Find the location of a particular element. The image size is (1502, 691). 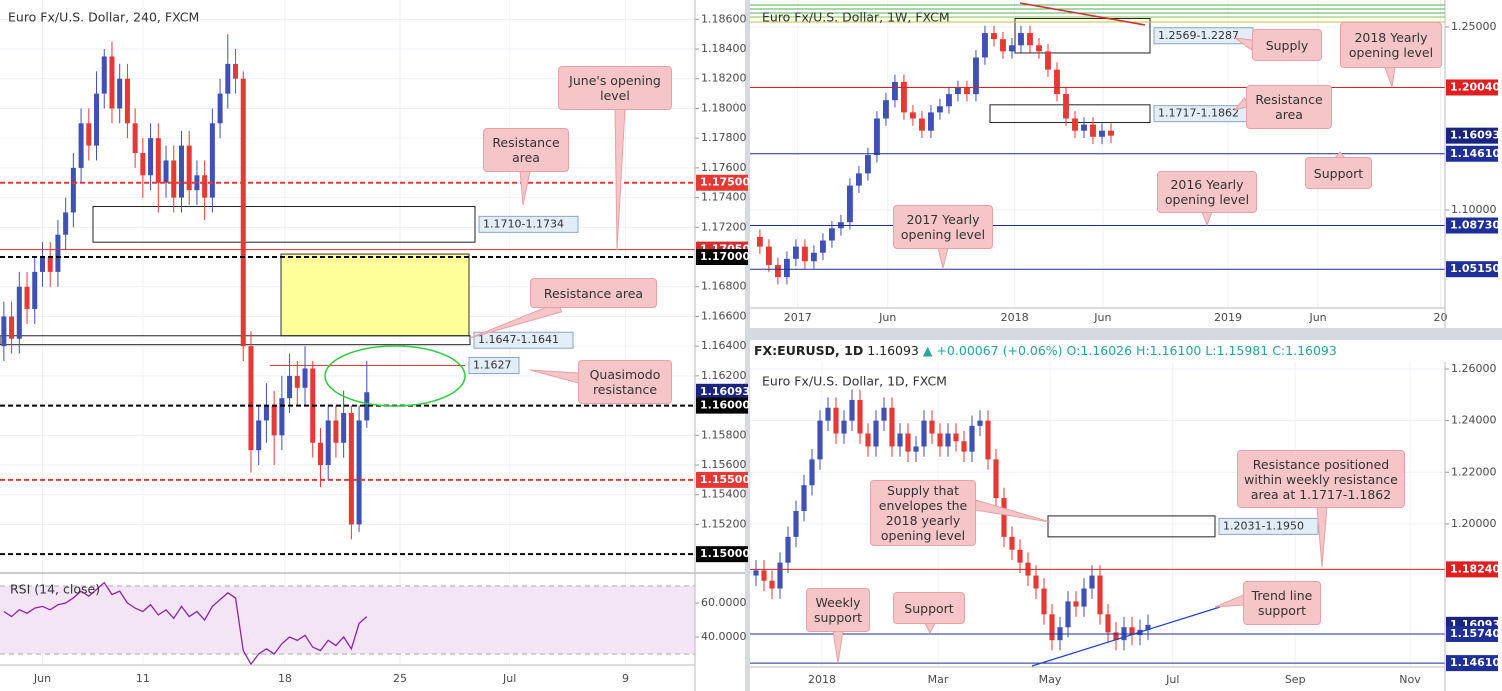

callout: Support is located at coordinates (1338, 173).